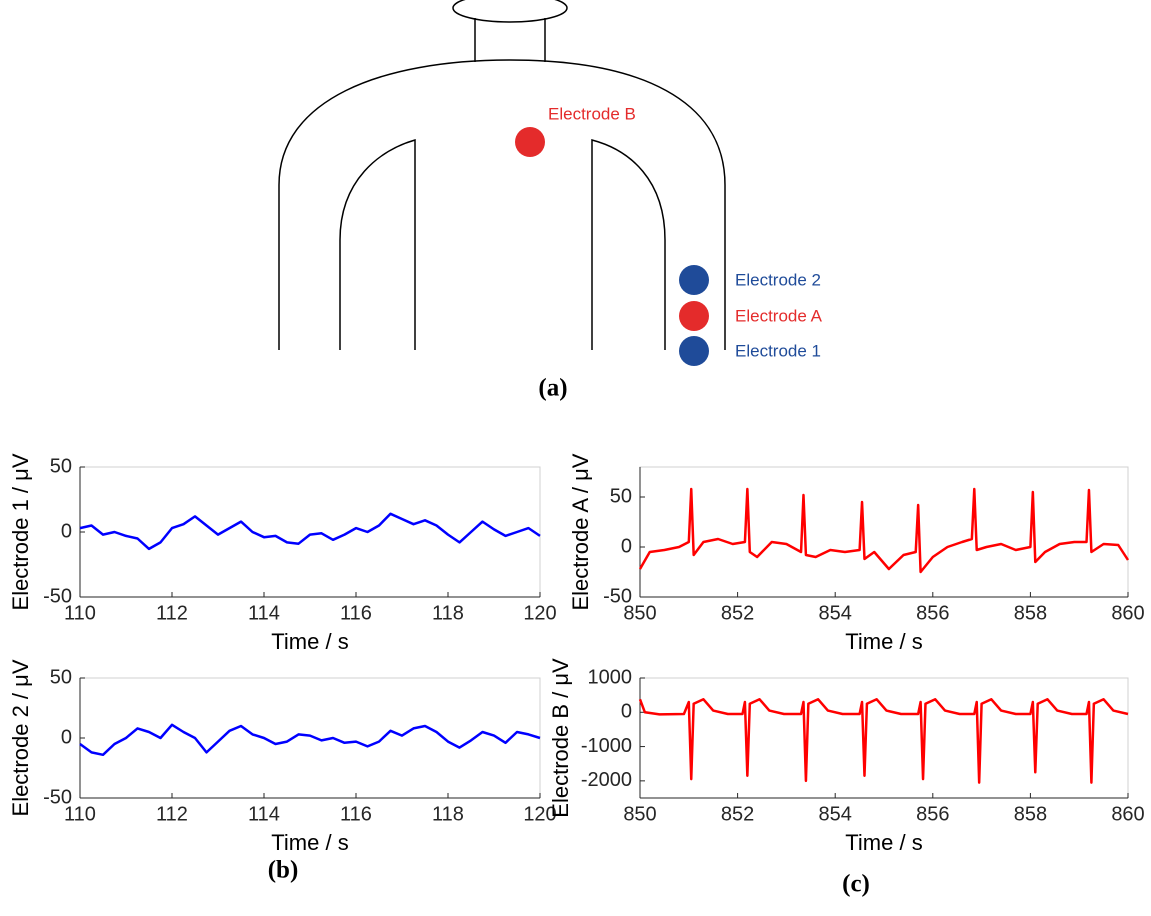  Describe the element at coordinates (20, 531) in the screenshot. I see `y-axis-label: Electrode 1 / μV` at that location.